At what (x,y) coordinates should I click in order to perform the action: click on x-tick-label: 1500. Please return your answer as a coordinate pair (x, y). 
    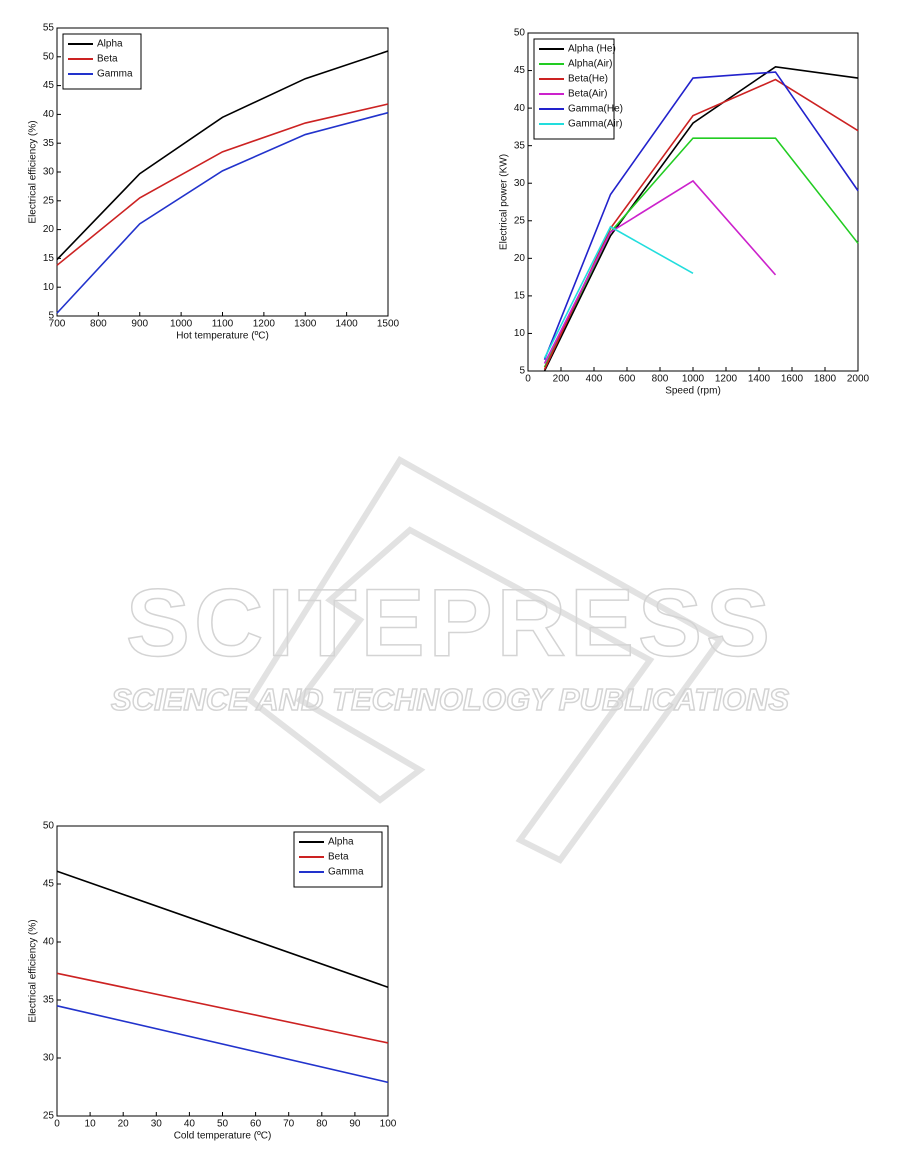
    Looking at the image, I should click on (388, 324).